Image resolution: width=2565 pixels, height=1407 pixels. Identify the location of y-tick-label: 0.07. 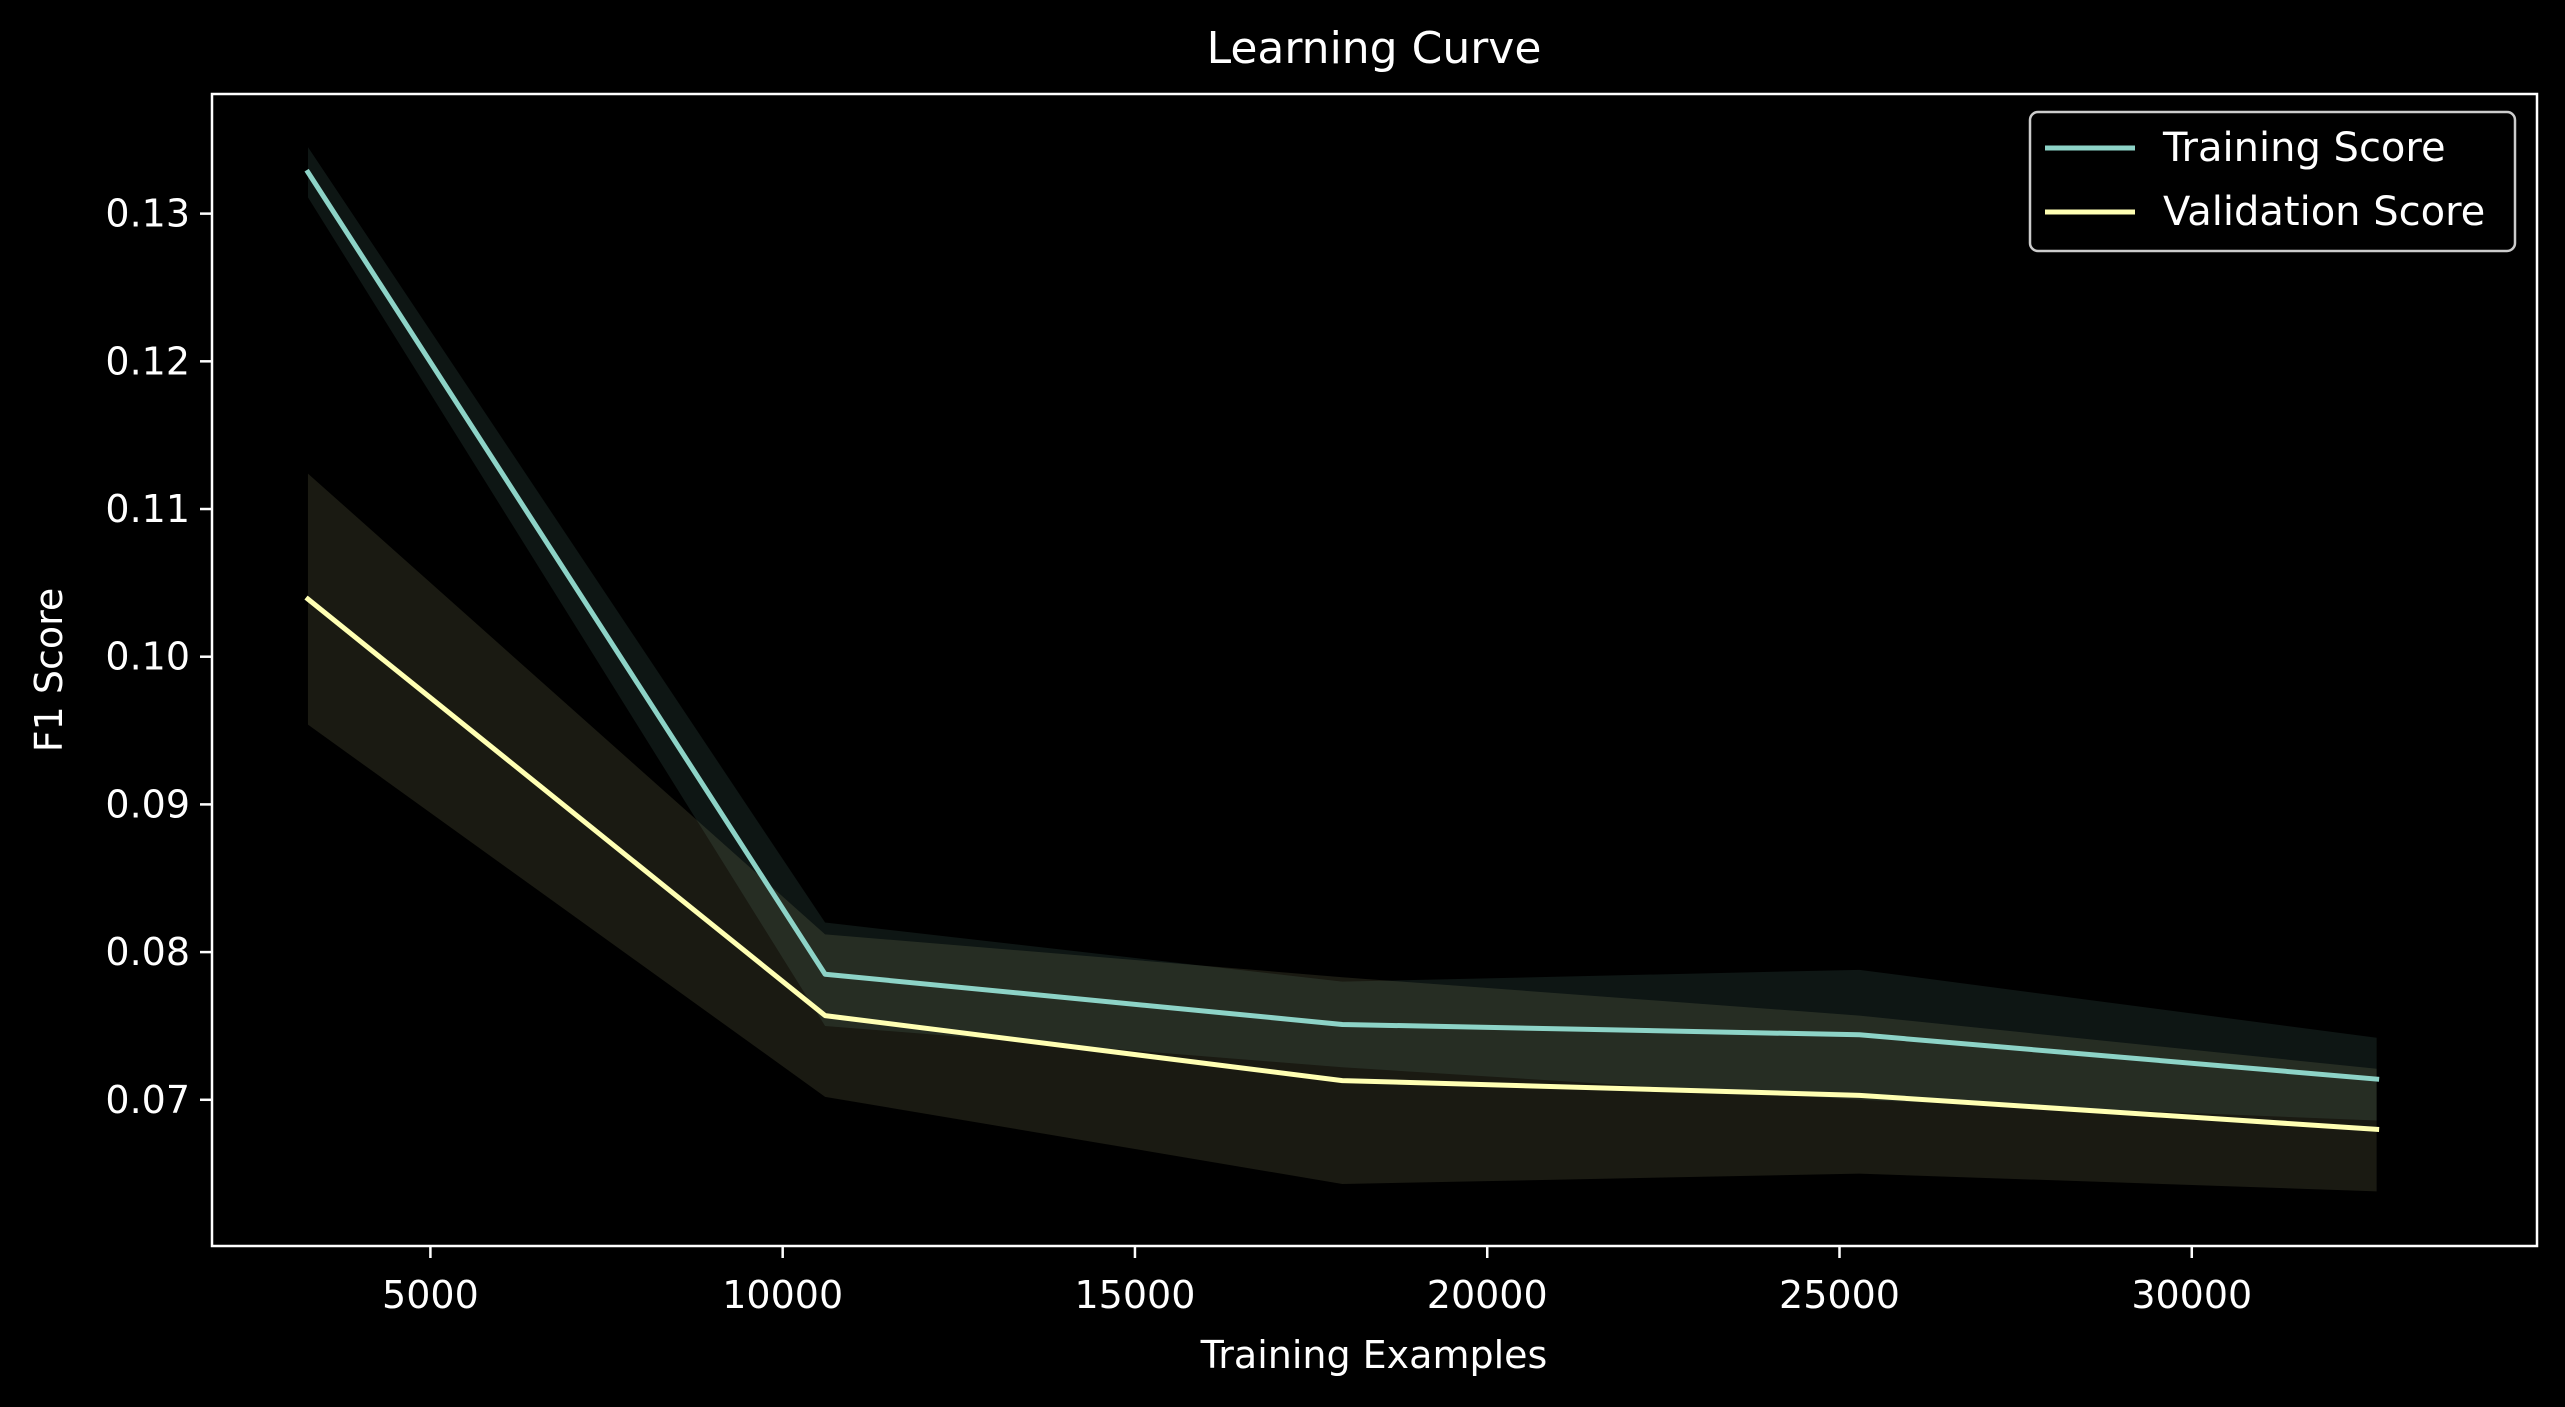
(147, 1100).